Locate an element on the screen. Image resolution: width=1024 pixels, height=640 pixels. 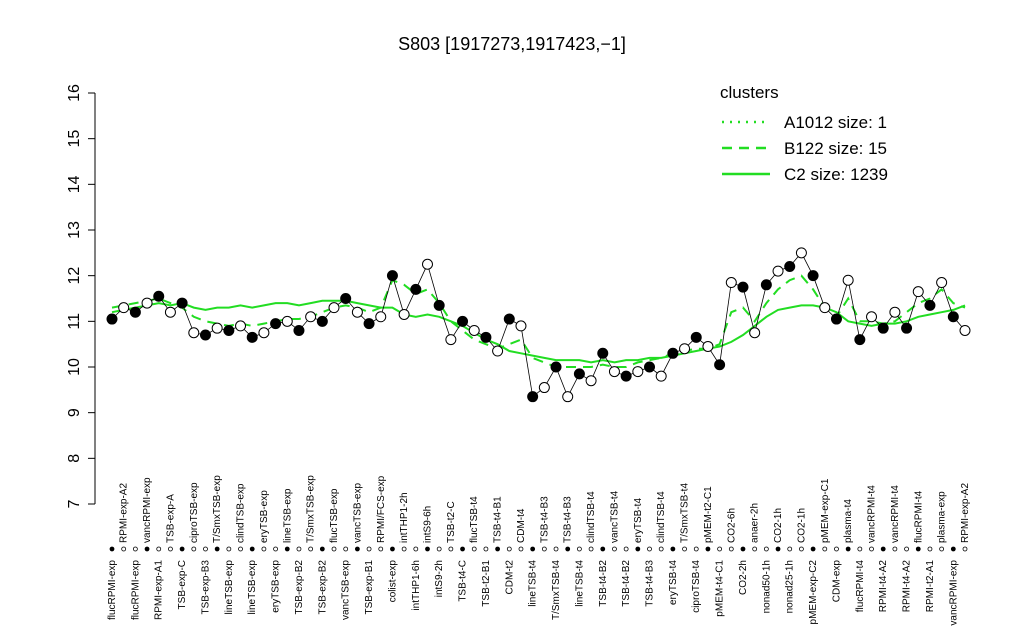
x-tick-label: colist-exp is located at coordinates (392, 581).